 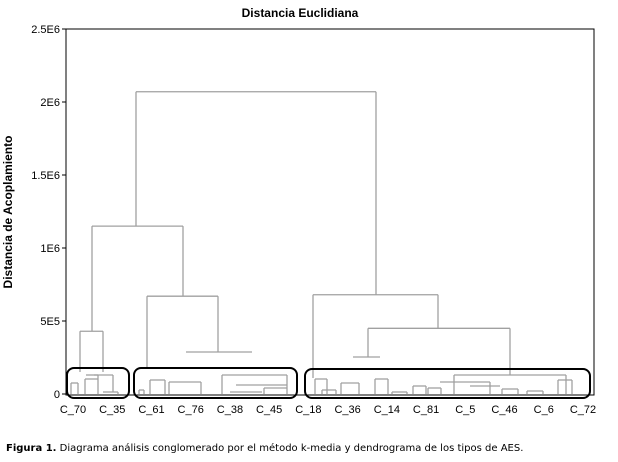 What do you see at coordinates (45, 176) in the screenshot?
I see `y-tick-label: 1.5E6` at bounding box center [45, 176].